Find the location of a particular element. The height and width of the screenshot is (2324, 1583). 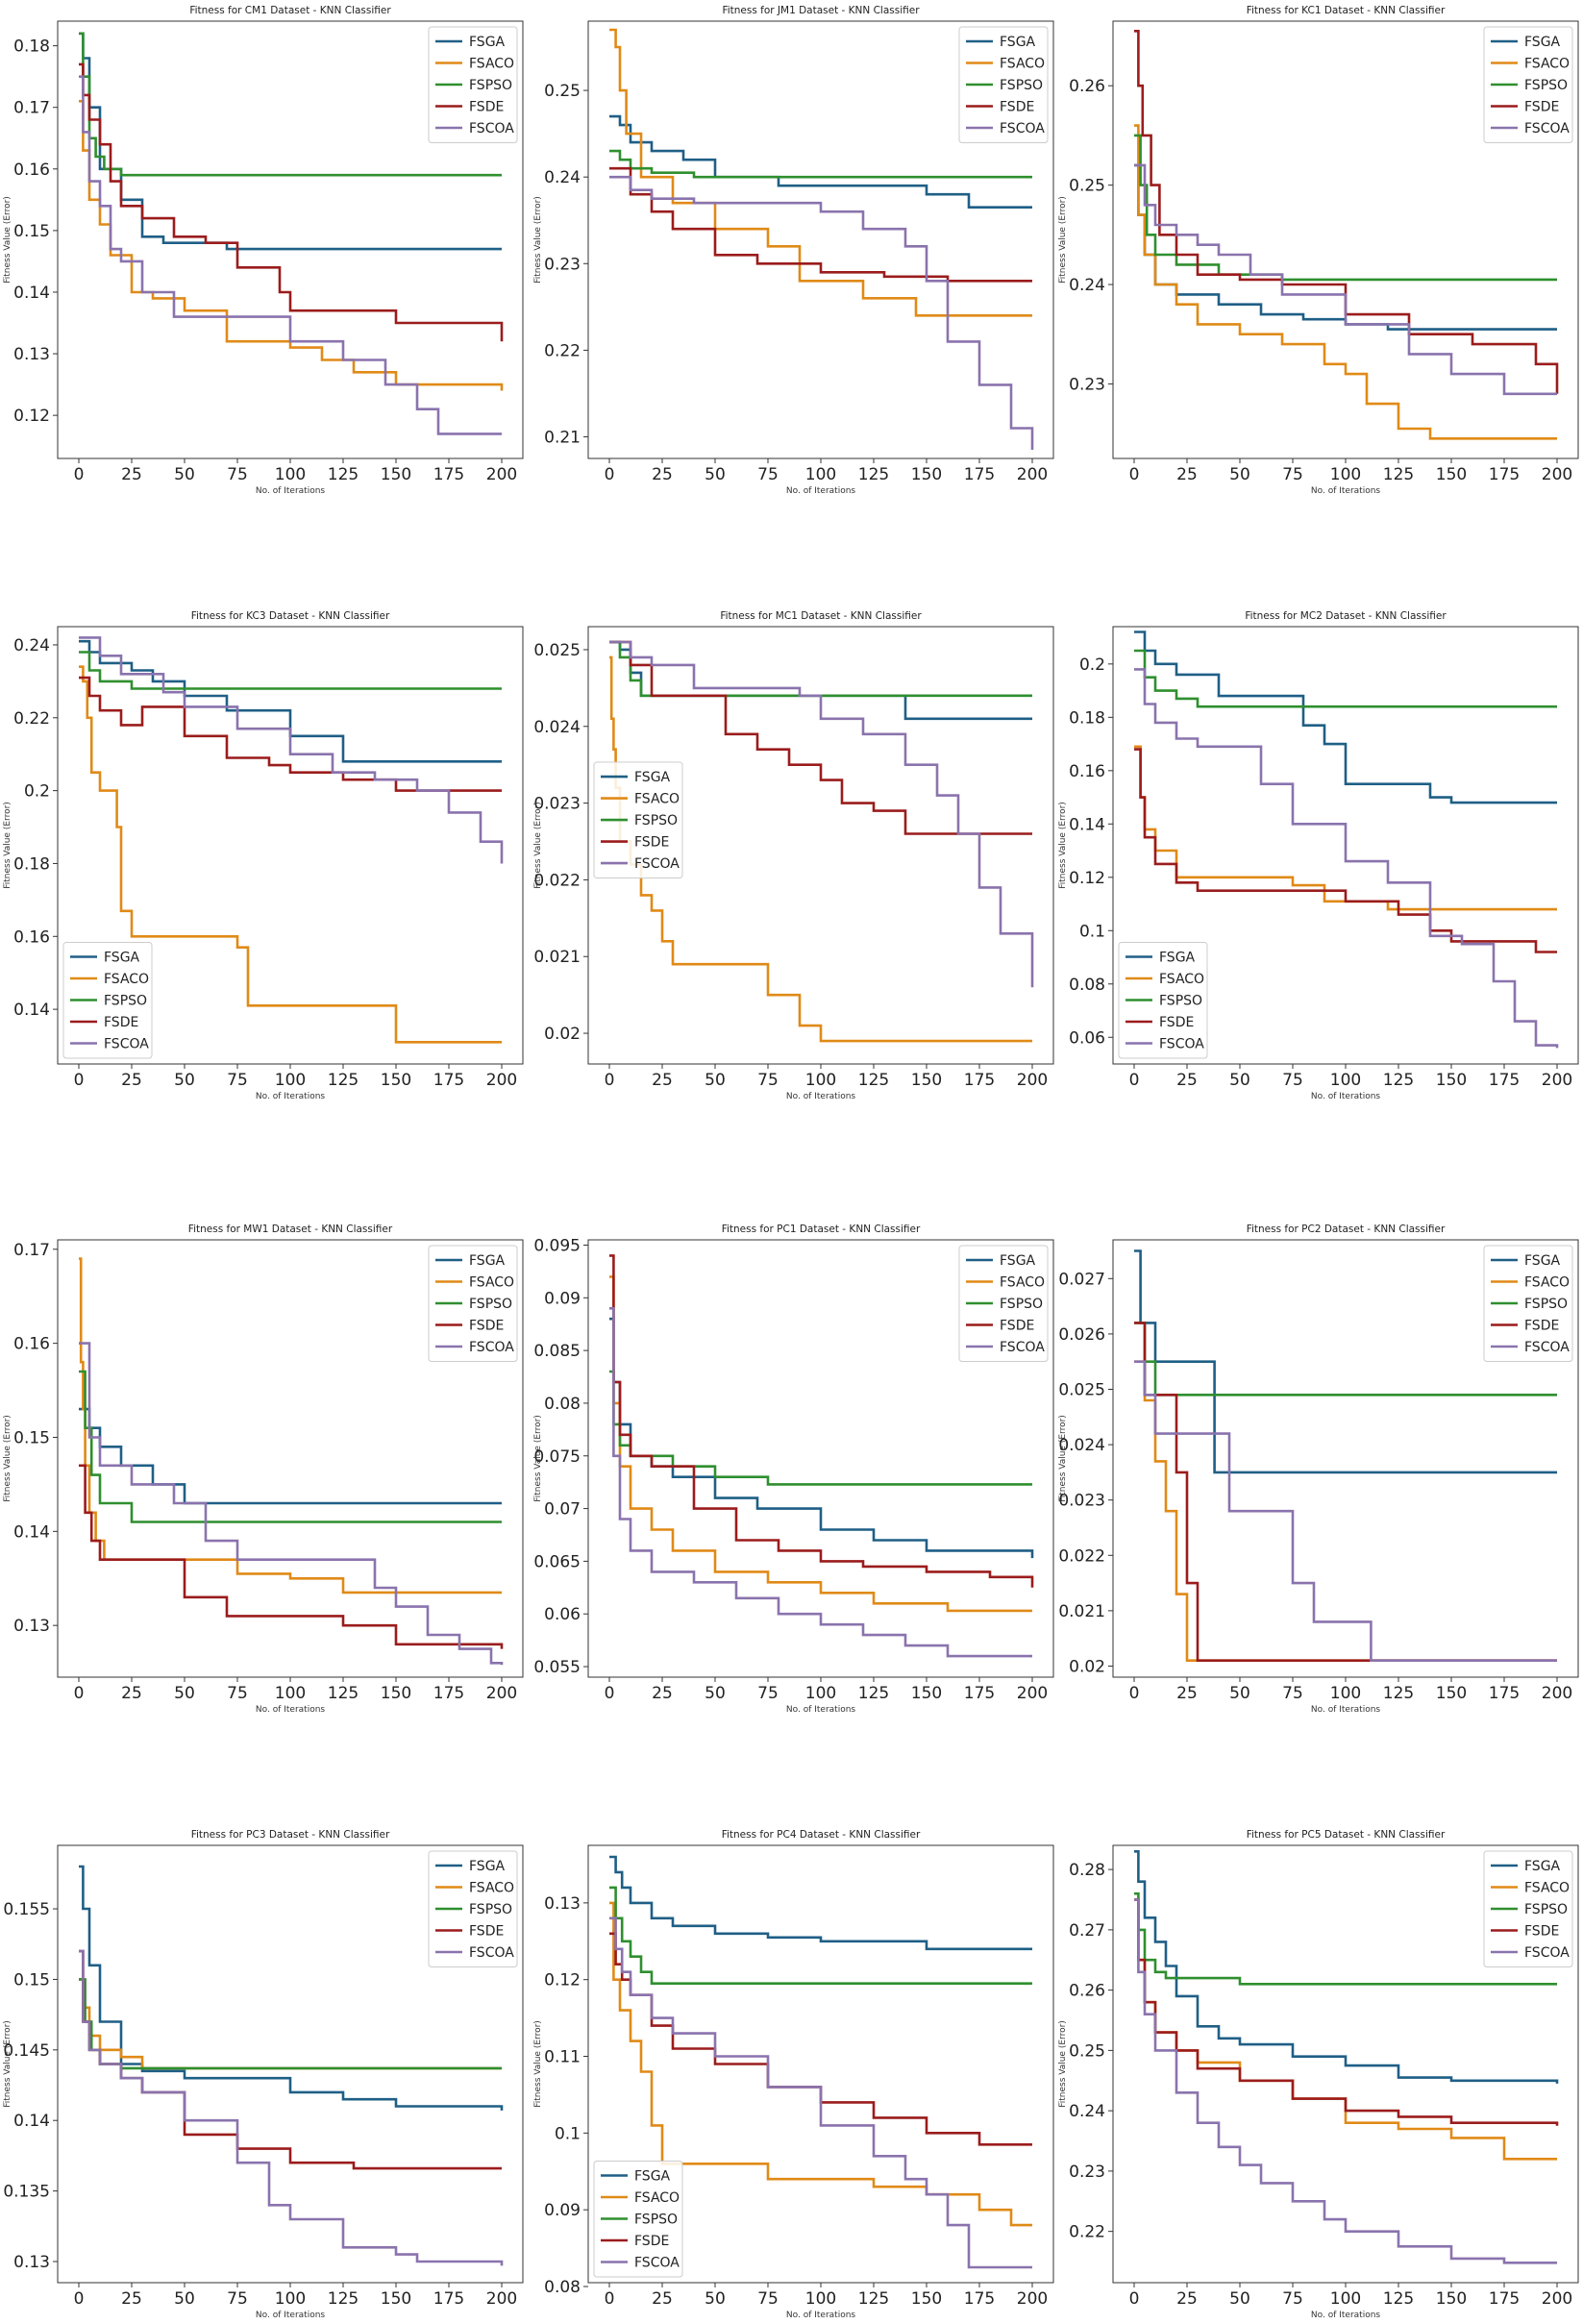

y-tick-label: 0.1 is located at coordinates (568, 2133).